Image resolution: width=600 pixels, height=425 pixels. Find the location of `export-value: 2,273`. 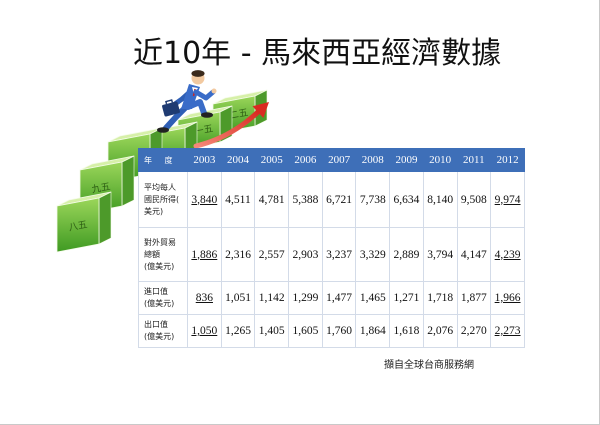

export-value: 2,273 is located at coordinates (507, 331).